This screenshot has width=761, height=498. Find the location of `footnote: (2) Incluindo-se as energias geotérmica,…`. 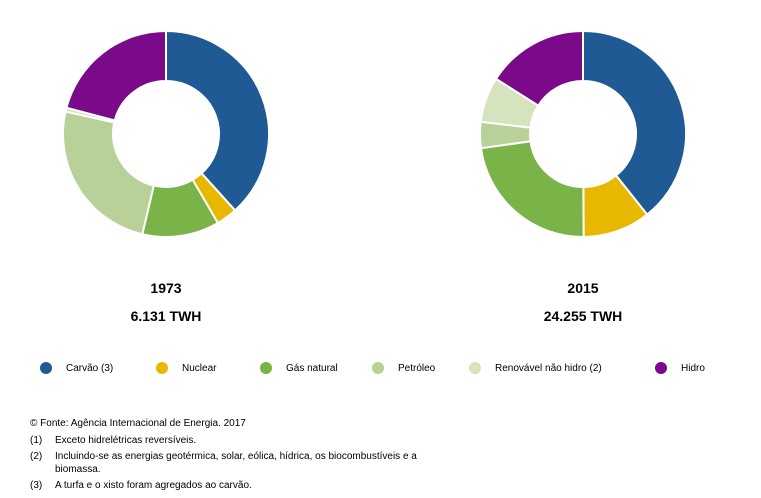

footnote: (2) Incluindo-se as energias geotérmica,… is located at coordinates (240, 463).